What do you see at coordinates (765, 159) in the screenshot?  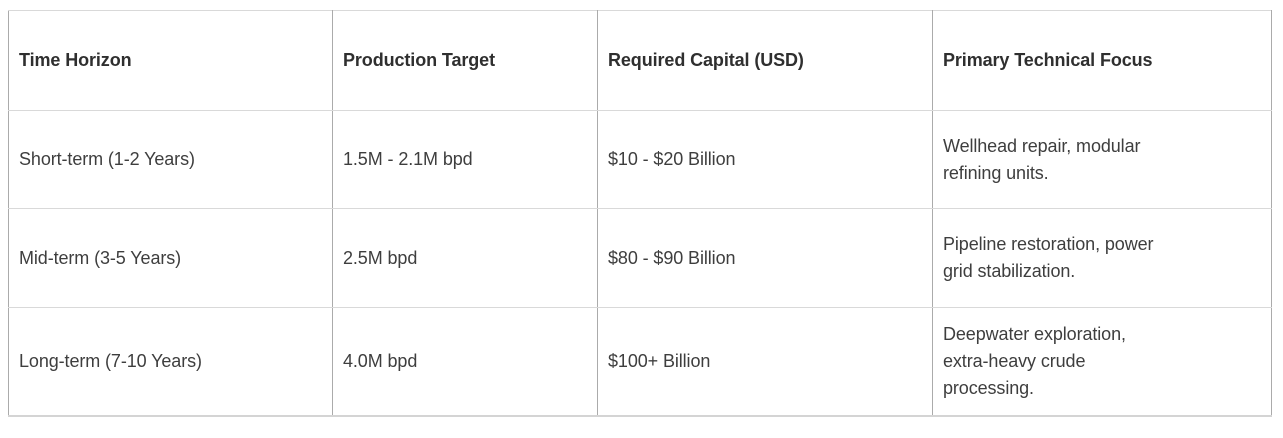 I see `cell-required-capital: $10 - $20 Billion` at bounding box center [765, 159].